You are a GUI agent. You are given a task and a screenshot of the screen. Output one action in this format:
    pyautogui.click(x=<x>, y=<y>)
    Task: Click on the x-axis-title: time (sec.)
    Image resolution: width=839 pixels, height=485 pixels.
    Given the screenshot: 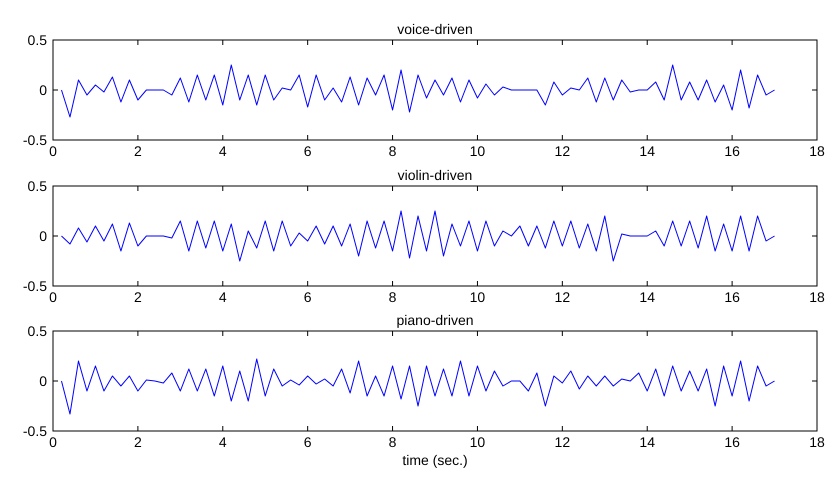 What is the action you would take?
    pyautogui.click(x=435, y=460)
    